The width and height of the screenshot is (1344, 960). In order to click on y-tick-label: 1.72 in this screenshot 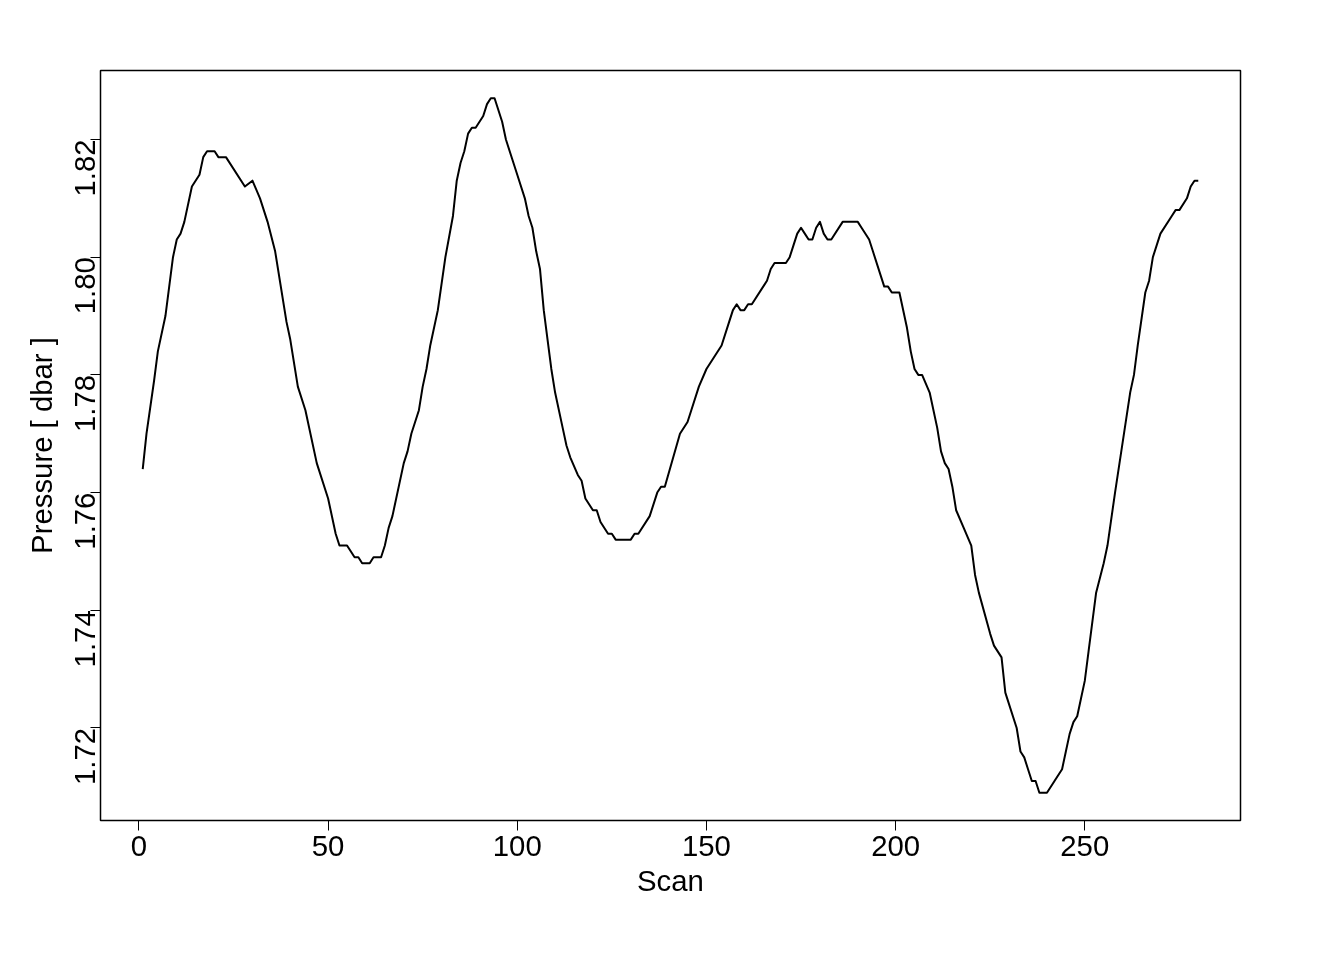, I will do `click(85, 756)`.